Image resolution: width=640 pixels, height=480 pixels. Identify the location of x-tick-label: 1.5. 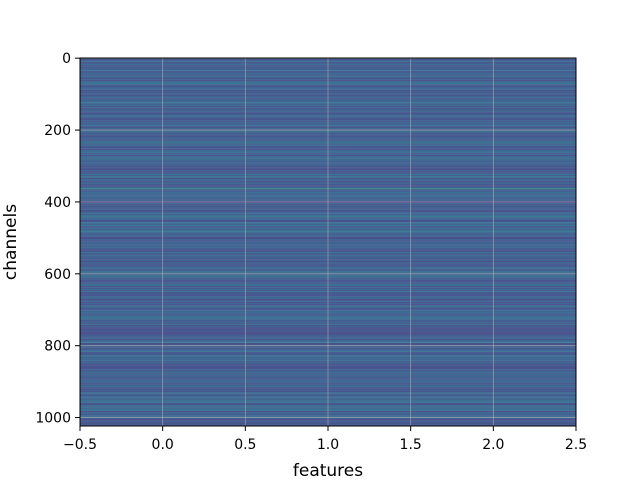
(411, 445).